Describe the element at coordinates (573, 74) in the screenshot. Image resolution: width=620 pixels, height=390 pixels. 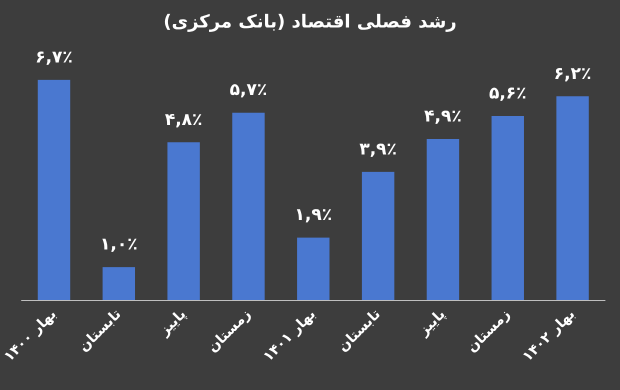
I see `data-label: ۶,۲٪` at that location.